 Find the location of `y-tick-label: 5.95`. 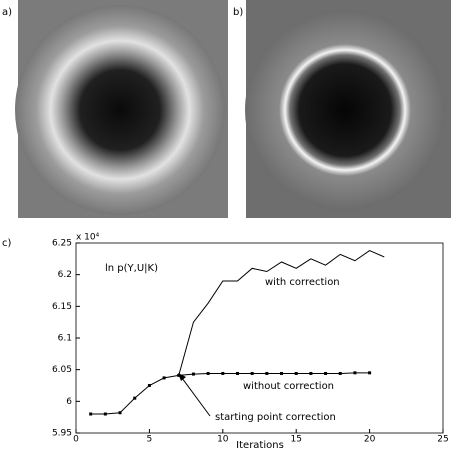

y-tick-label: 5.95 is located at coordinates (62, 434).